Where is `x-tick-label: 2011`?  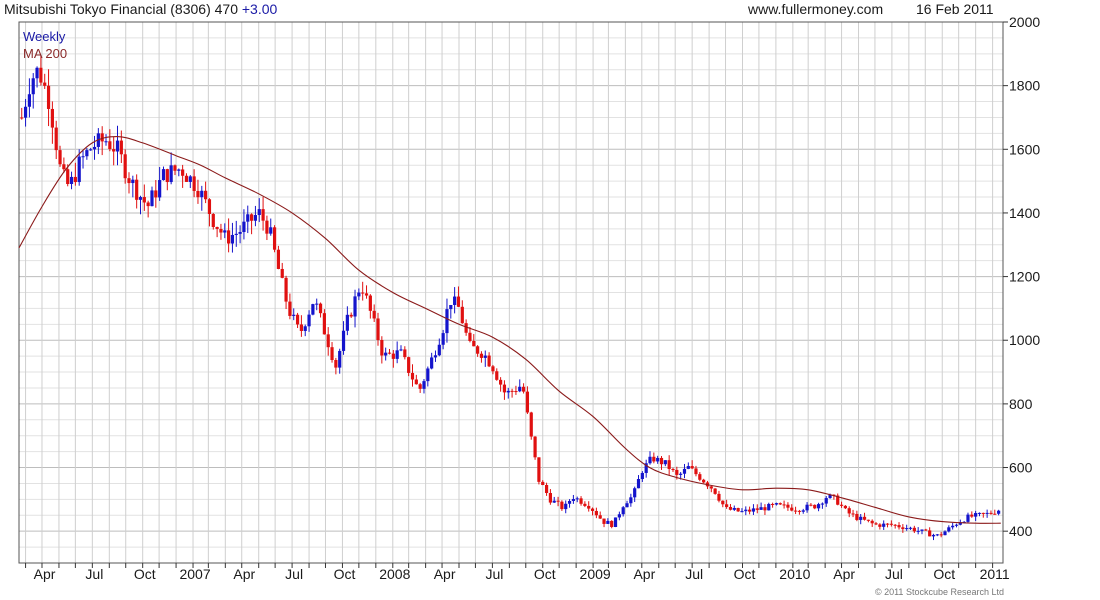 x-tick-label: 2011 is located at coordinates (995, 574).